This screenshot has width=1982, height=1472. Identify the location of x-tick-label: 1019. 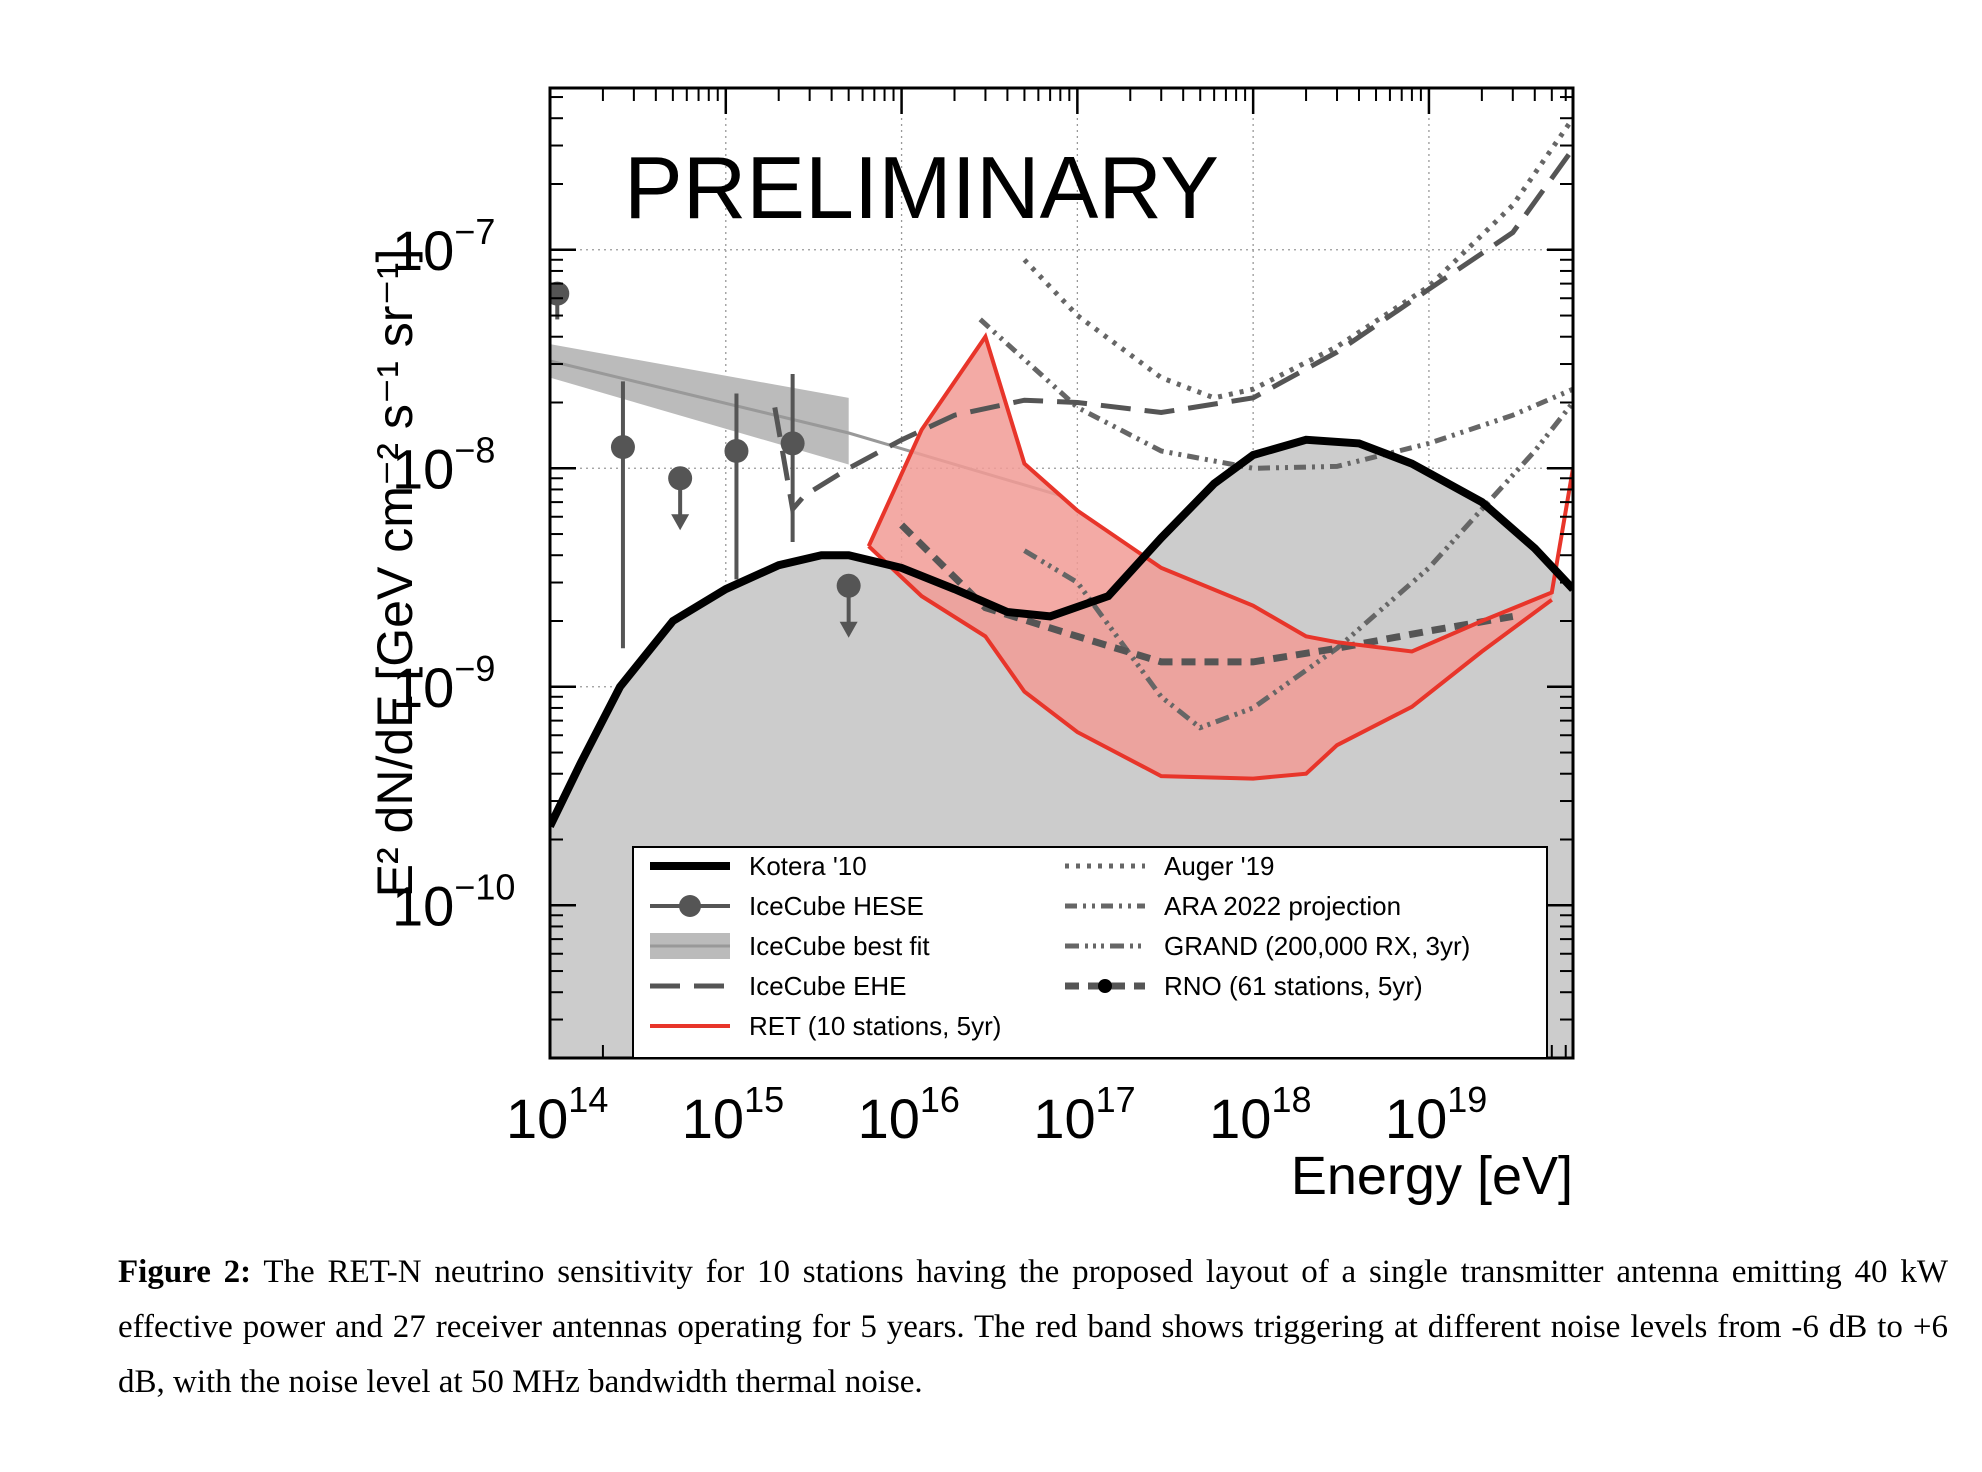
(1436, 1114).